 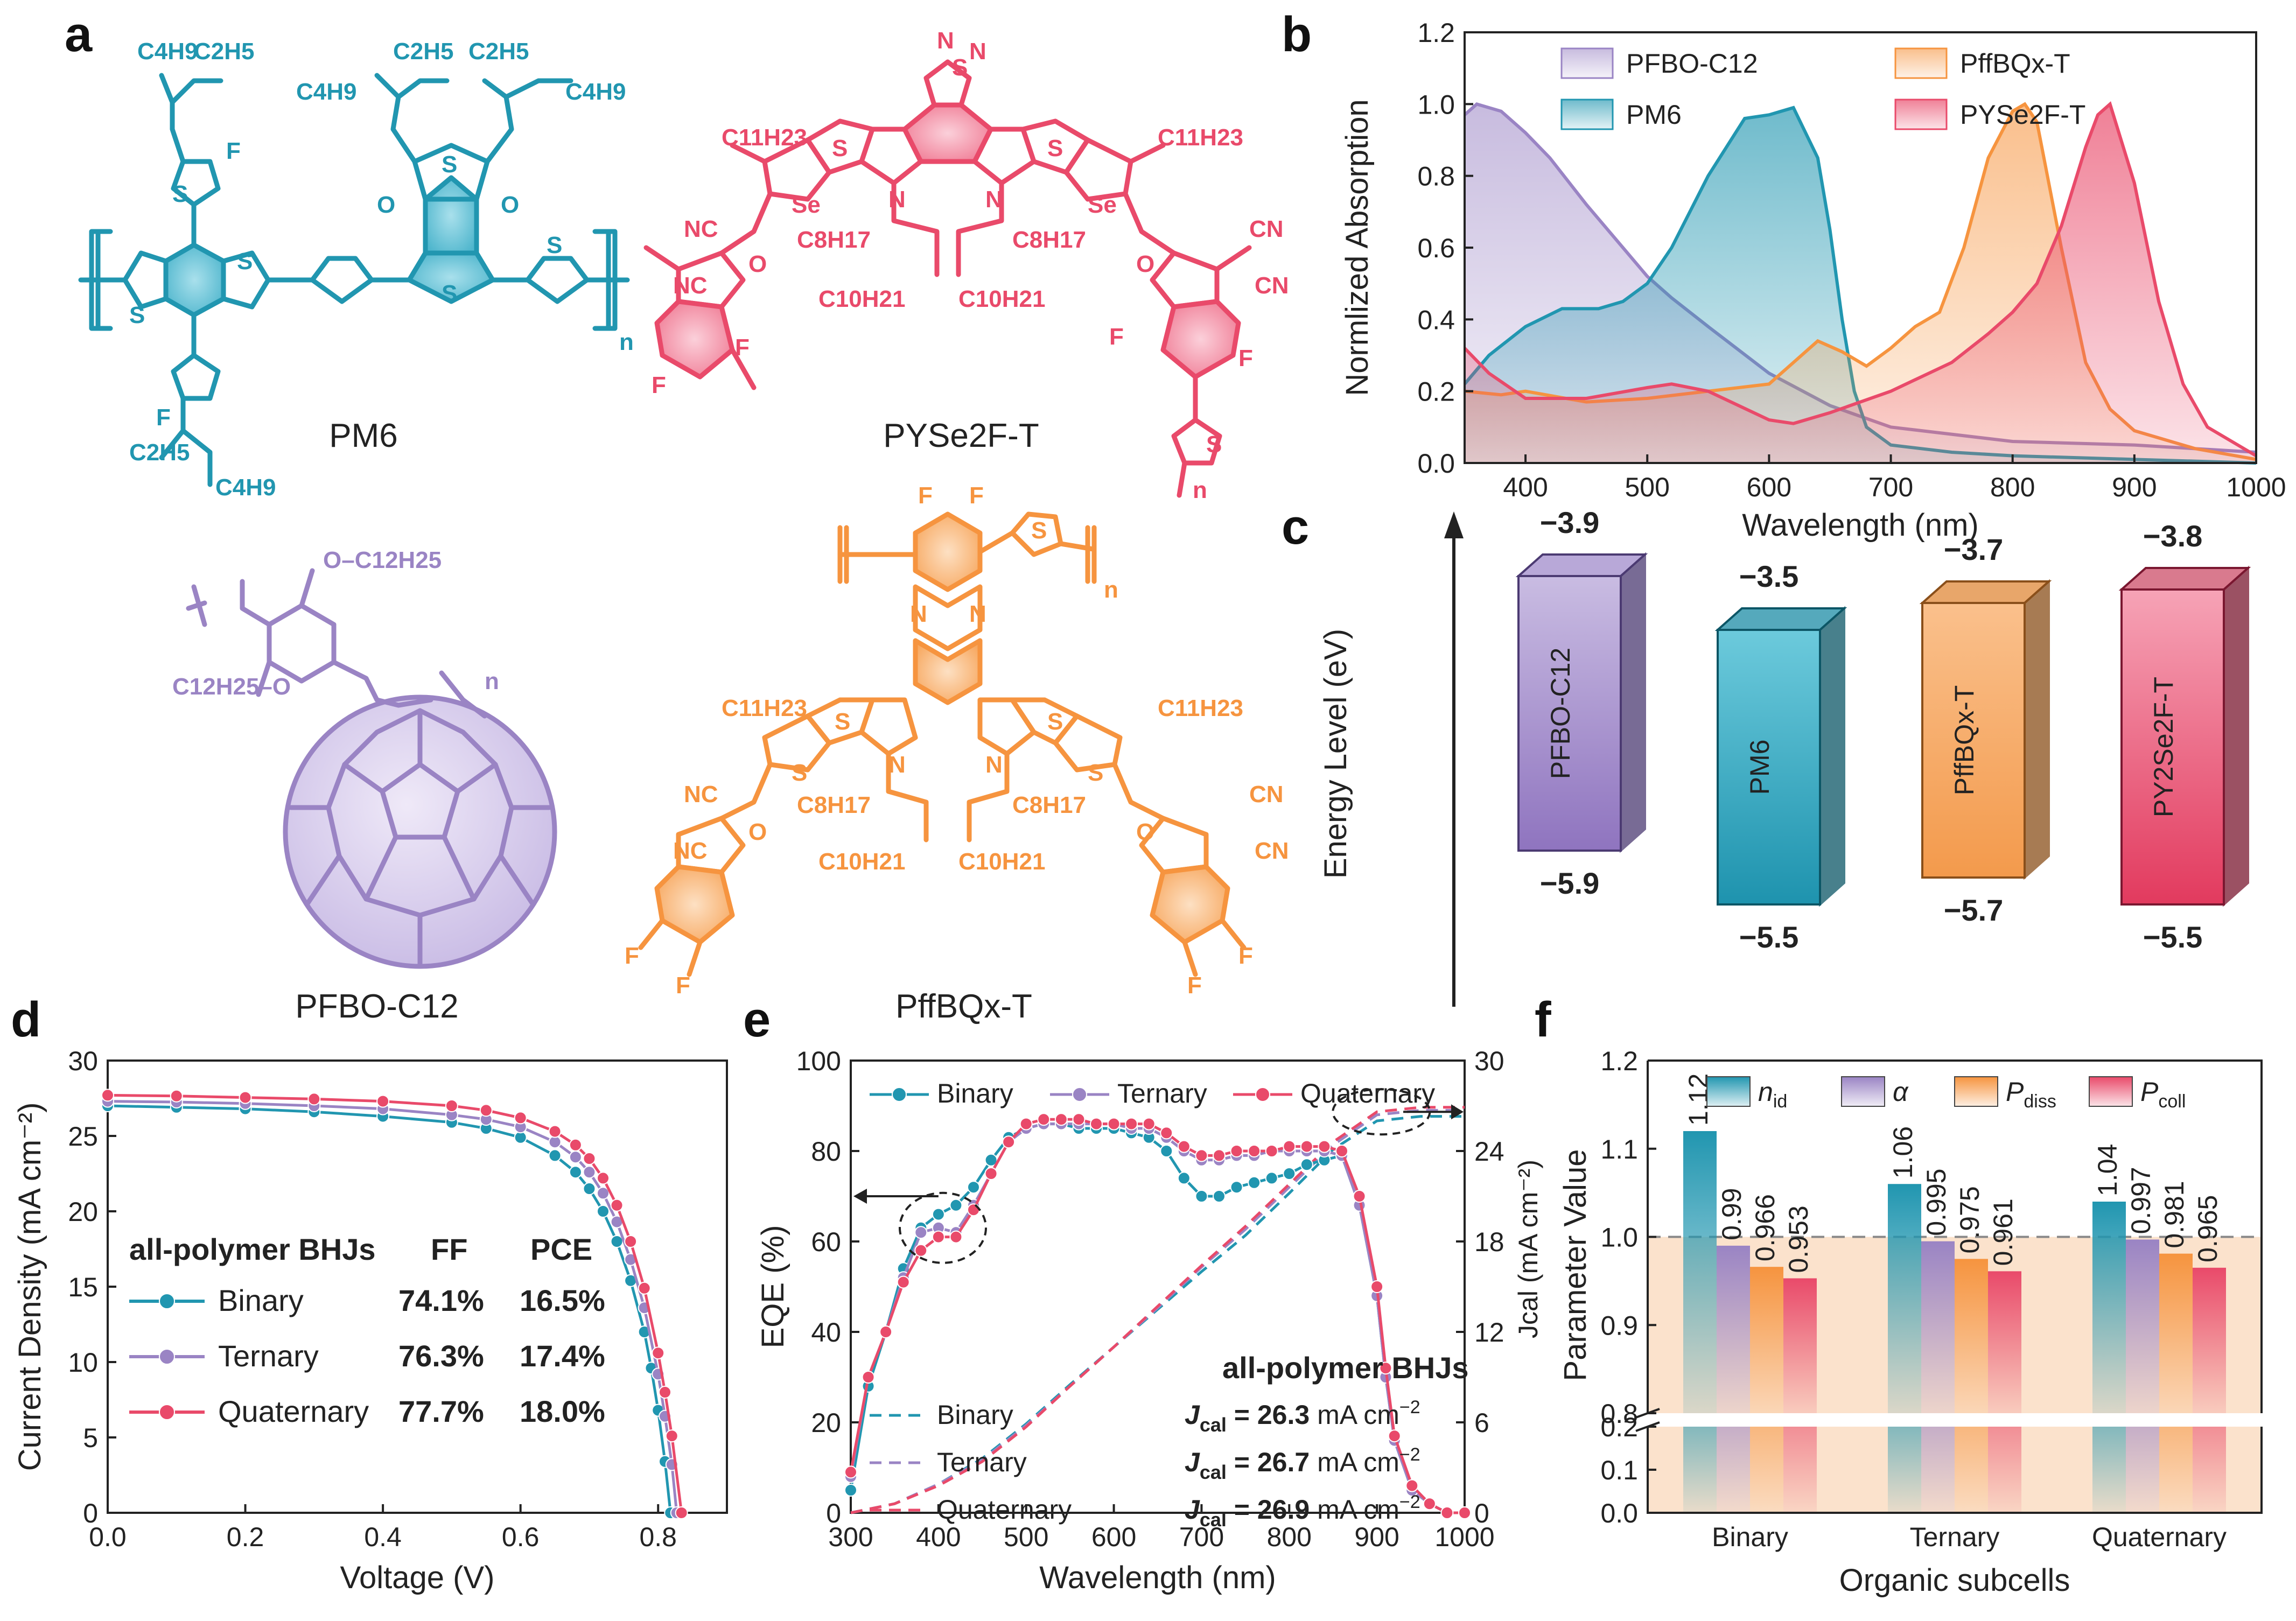 What do you see at coordinates (26, 1019) in the screenshot?
I see `panel-d-label: d` at bounding box center [26, 1019].